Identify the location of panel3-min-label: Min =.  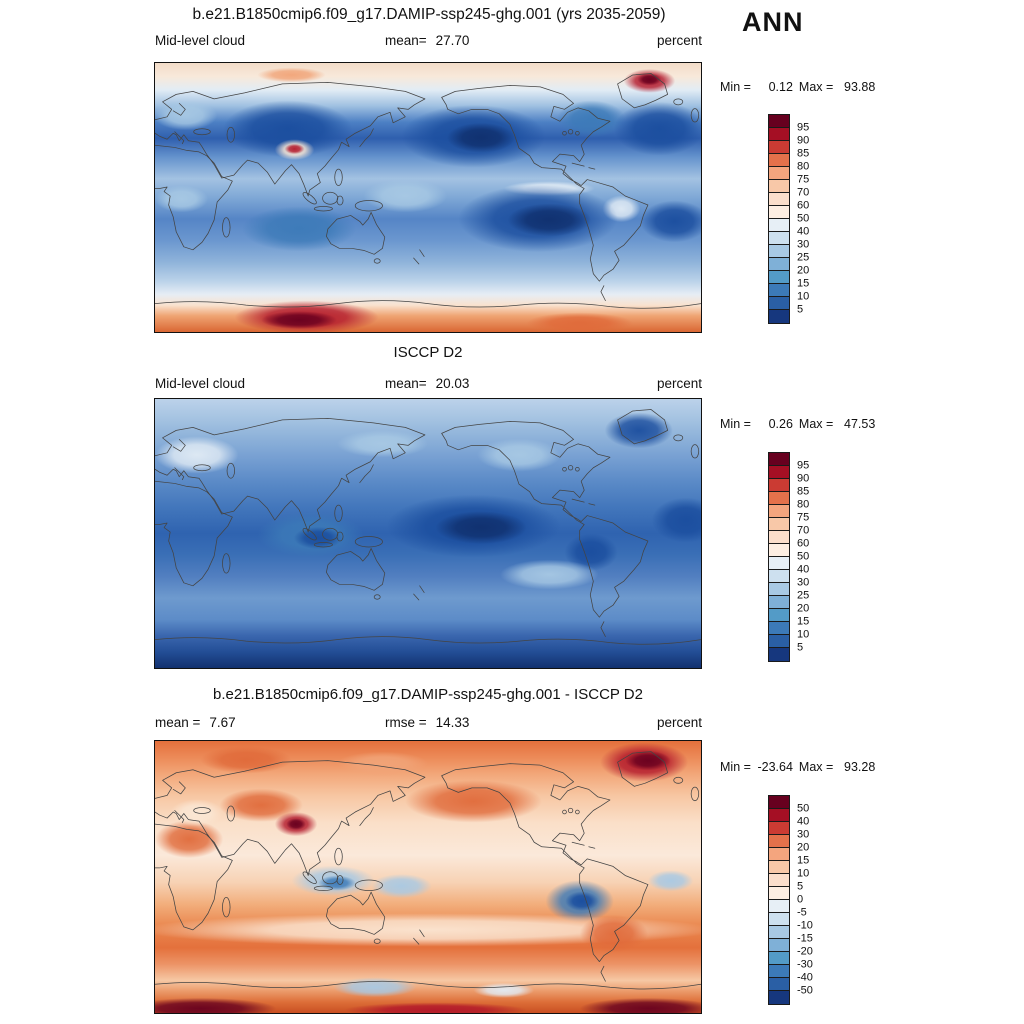
(735, 767).